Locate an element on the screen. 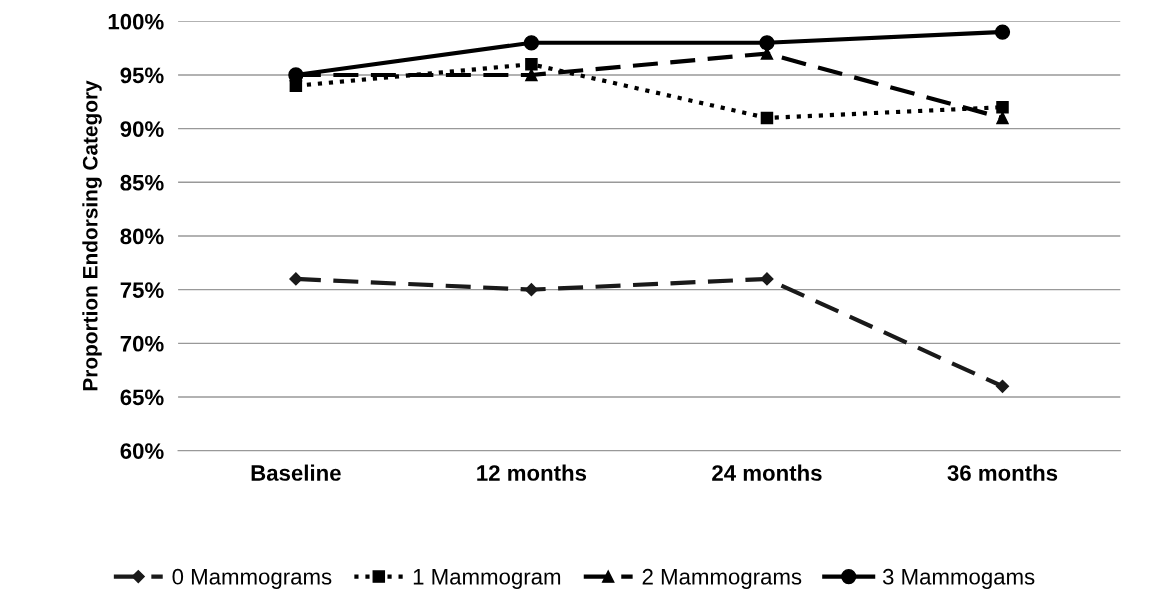 This screenshot has height=609, width=1149. legend-label: 0 Mammograms is located at coordinates (252, 578).